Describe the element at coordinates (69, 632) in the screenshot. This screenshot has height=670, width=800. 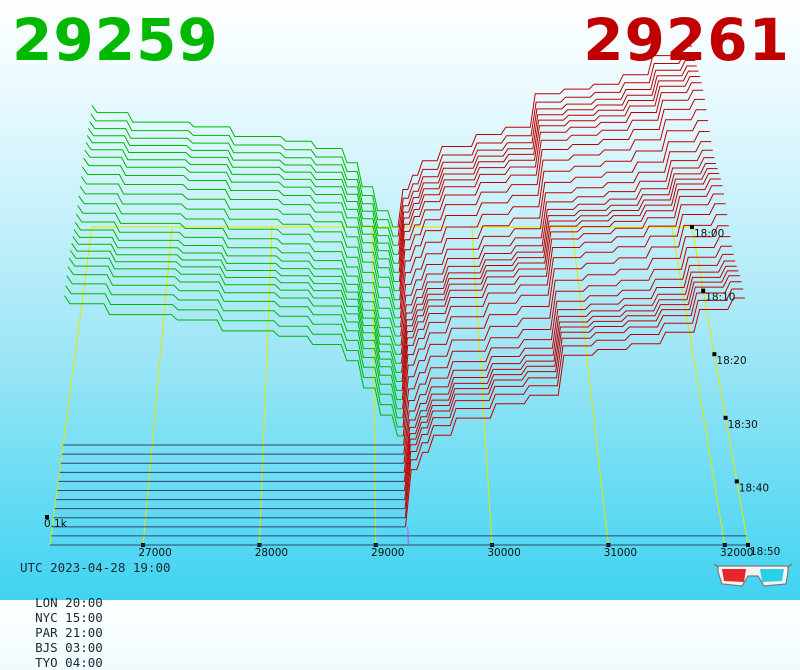
I see `clock-par: PAR 21:00` at that location.